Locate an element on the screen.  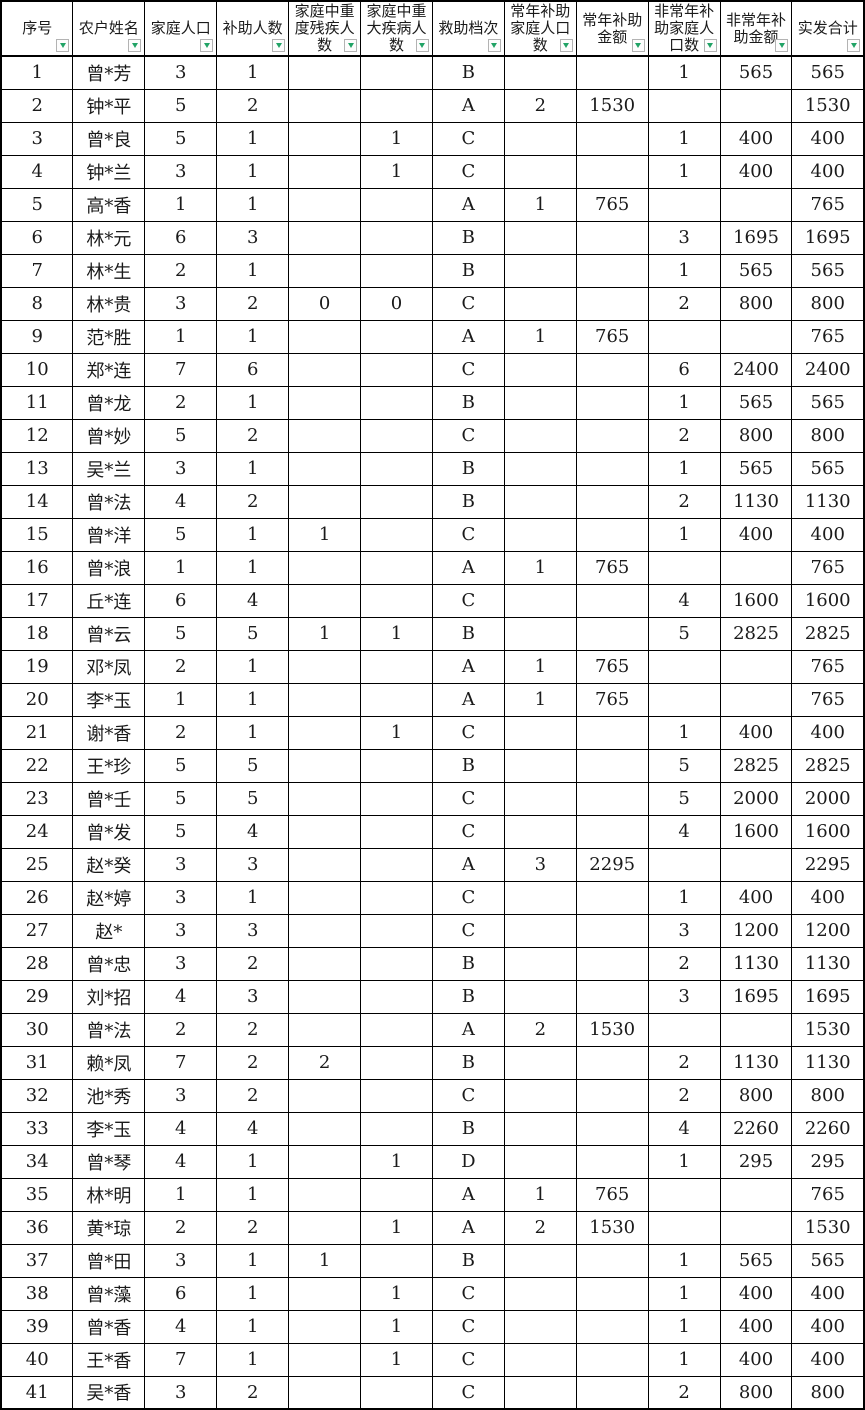
cell: 2000 is located at coordinates (756, 798).